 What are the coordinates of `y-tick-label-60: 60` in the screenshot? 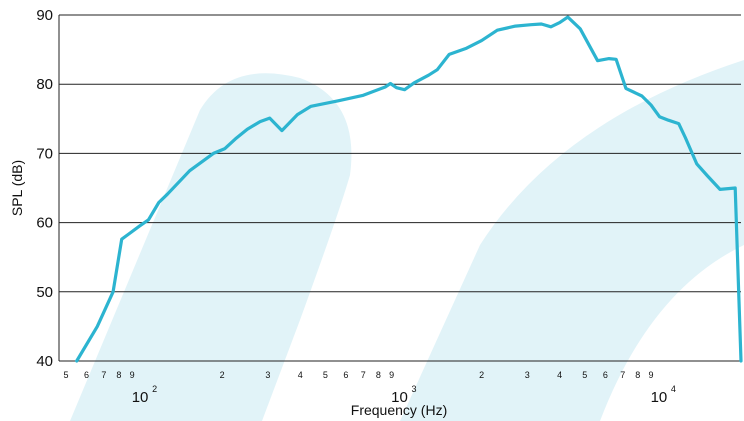 It's located at (44, 223).